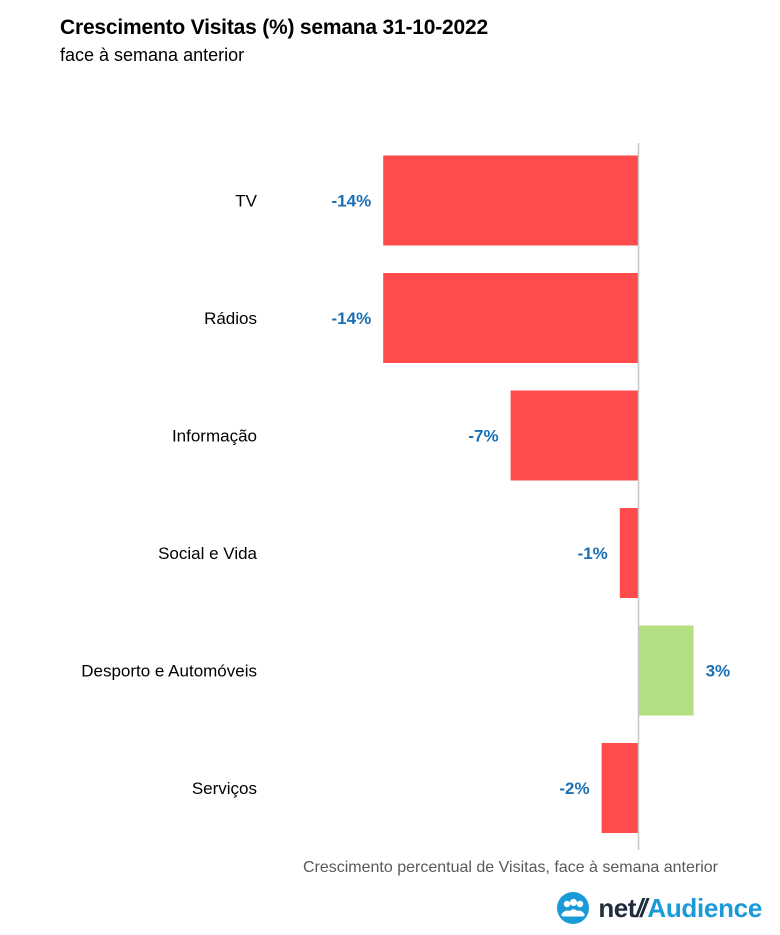 The height and width of the screenshot is (935, 780). Describe the element at coordinates (510, 318) in the screenshot. I see `bar-radios` at that location.